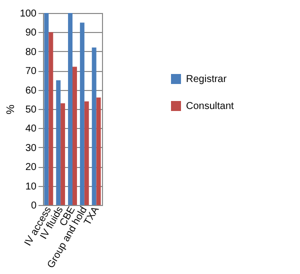 The image size is (300, 274). I want to click on y-tick-label: 10, so click(31, 186).